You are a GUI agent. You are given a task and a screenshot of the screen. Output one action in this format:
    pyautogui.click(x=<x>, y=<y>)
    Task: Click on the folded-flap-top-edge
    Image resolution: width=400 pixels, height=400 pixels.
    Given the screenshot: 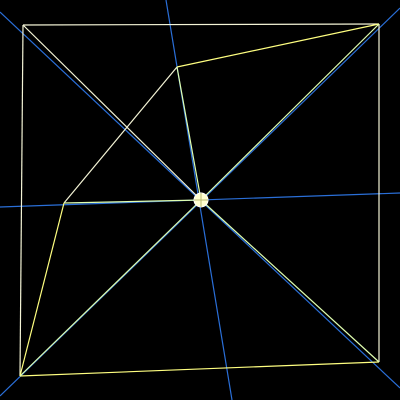 What is the action you would take?
    pyautogui.click(x=278, y=45)
    